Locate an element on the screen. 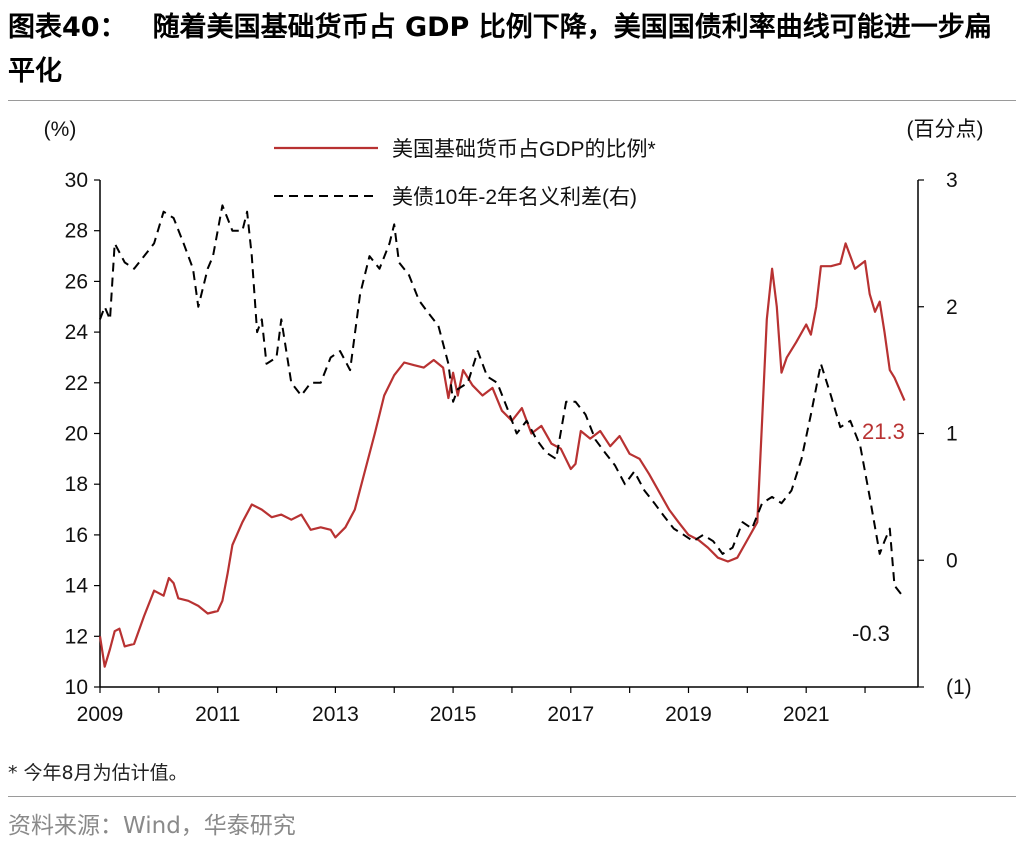  x-tick-label: 2011 is located at coordinates (217, 714).